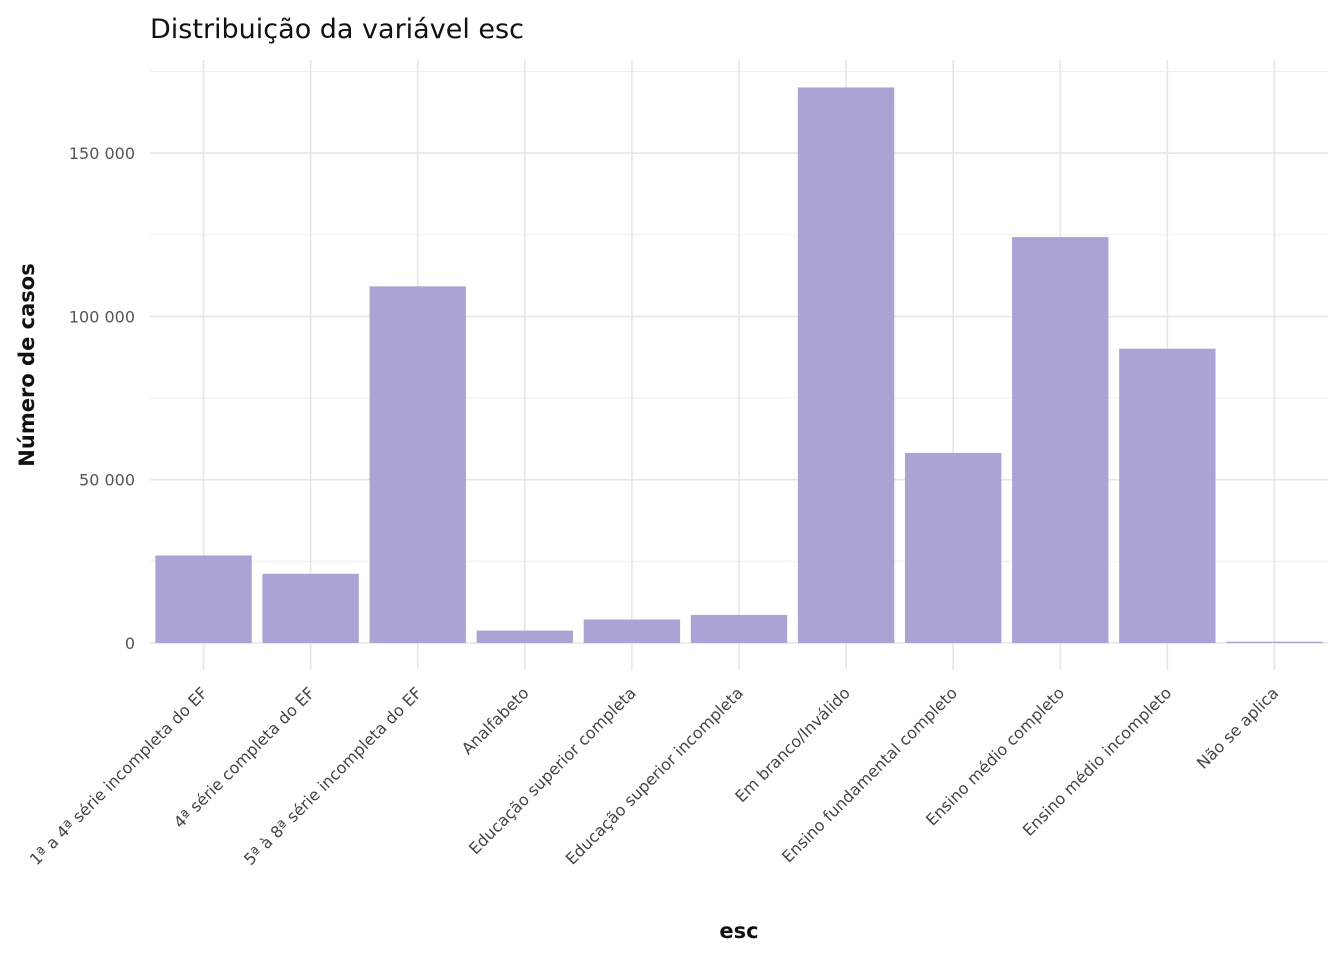 The width and height of the screenshot is (1344, 960). I want to click on x-axis-title: esc, so click(738, 931).